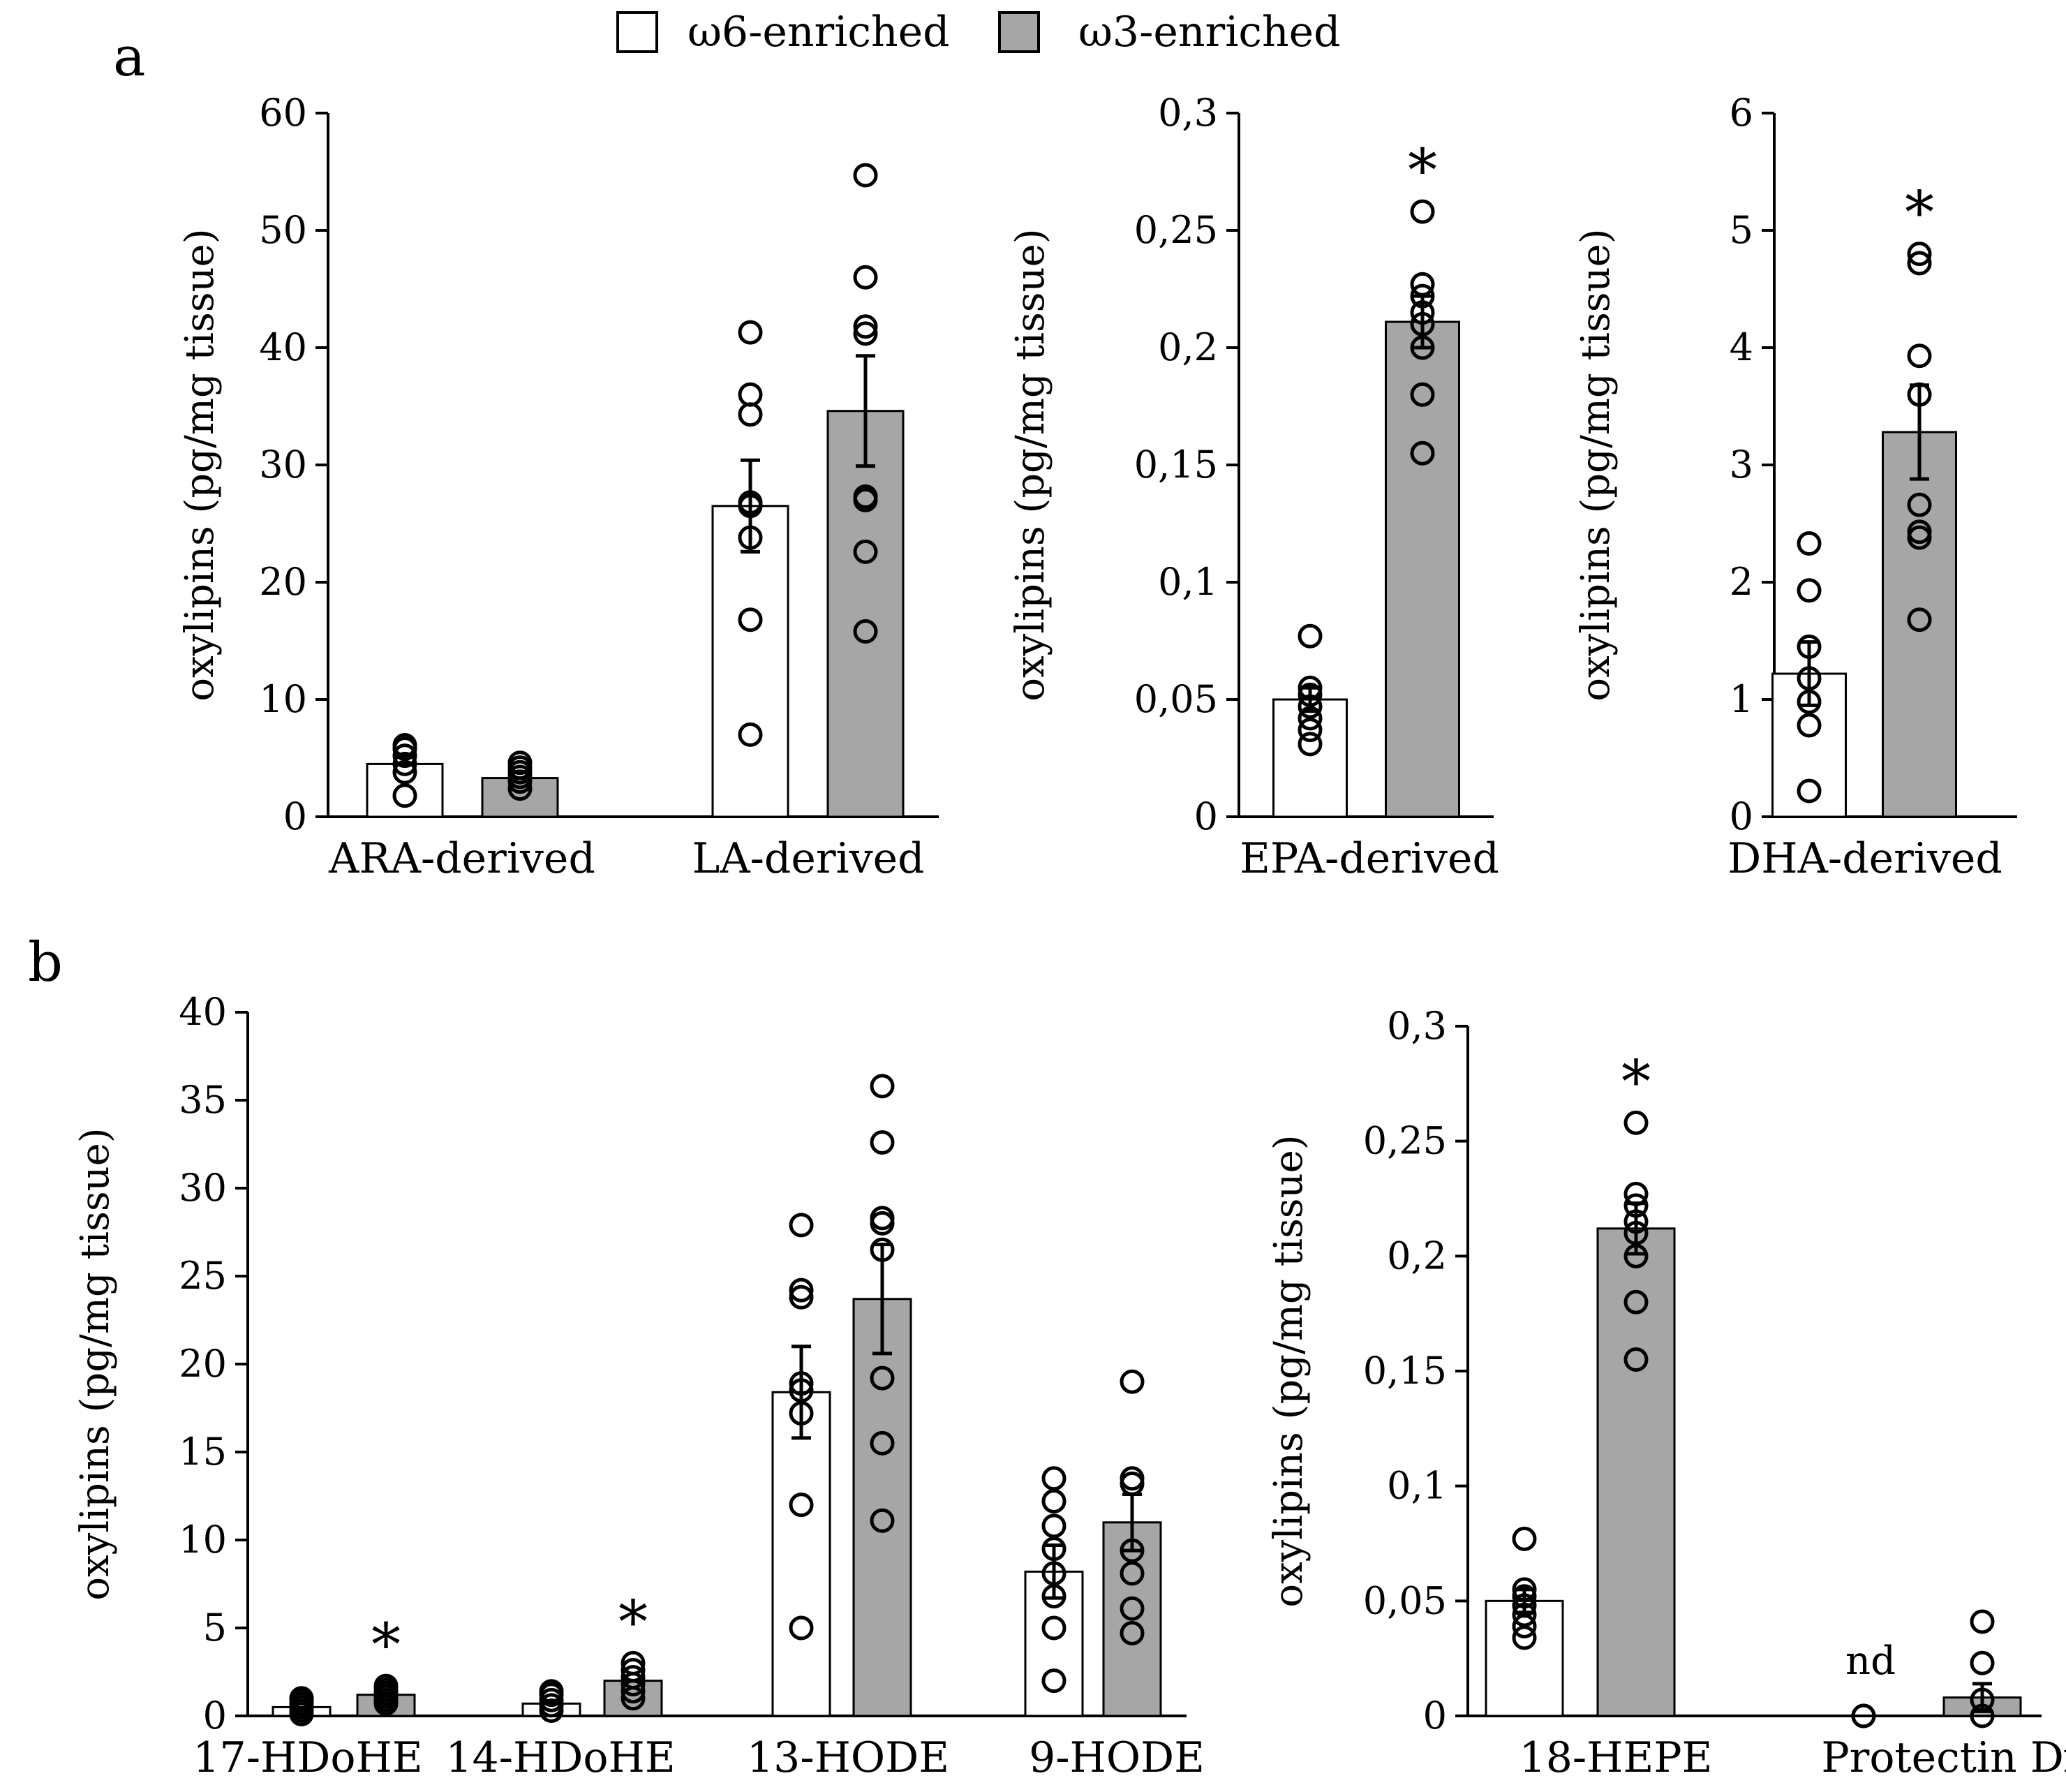 The width and height of the screenshot is (2066, 1792). What do you see at coordinates (978, 32) in the screenshot?
I see `legend: ω6-enriched ω3-enriched` at bounding box center [978, 32].